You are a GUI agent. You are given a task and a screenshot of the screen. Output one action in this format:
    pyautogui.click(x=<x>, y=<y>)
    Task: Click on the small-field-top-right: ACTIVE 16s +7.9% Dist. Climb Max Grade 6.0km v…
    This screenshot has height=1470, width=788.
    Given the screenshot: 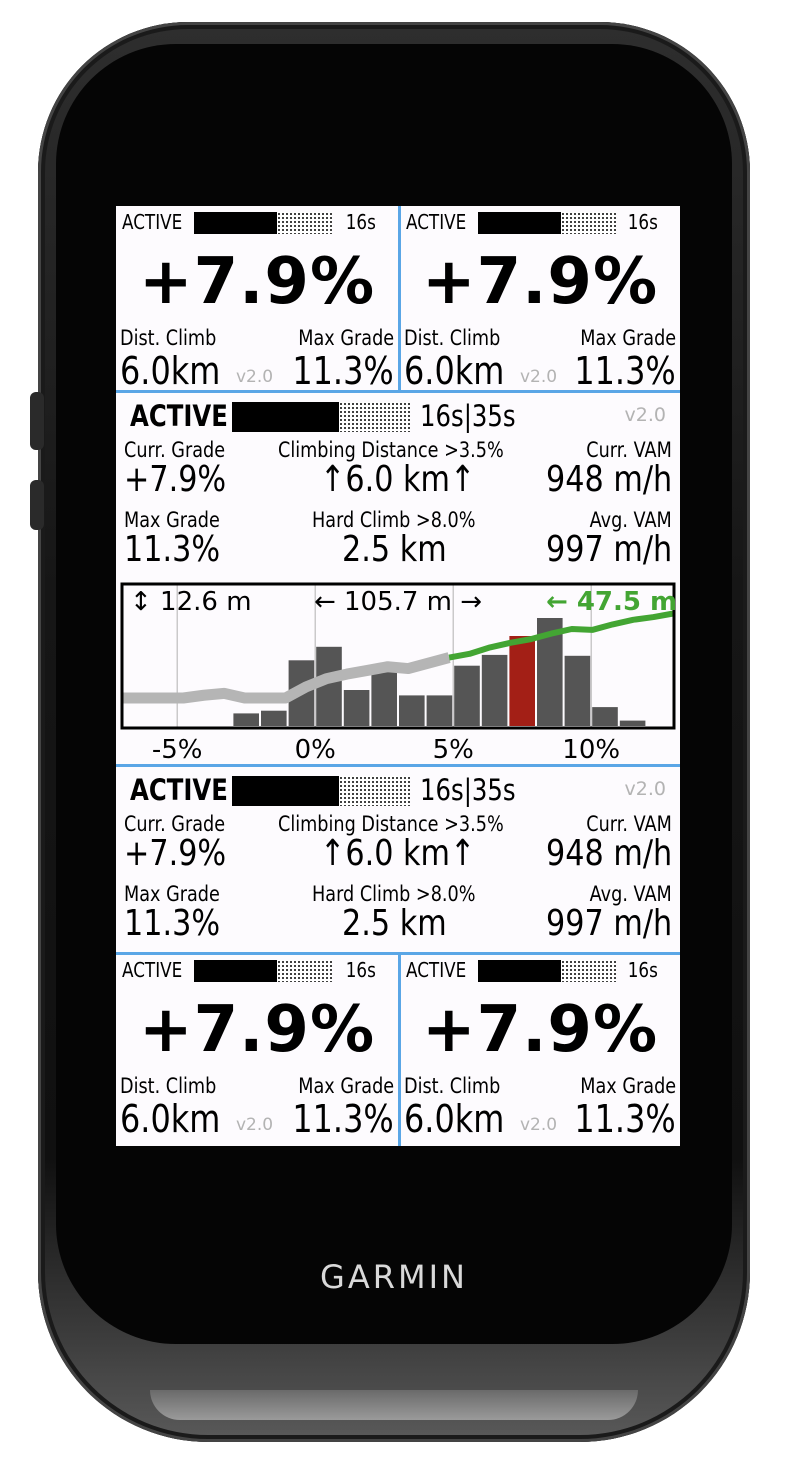 What is the action you would take?
    pyautogui.click(x=540, y=299)
    